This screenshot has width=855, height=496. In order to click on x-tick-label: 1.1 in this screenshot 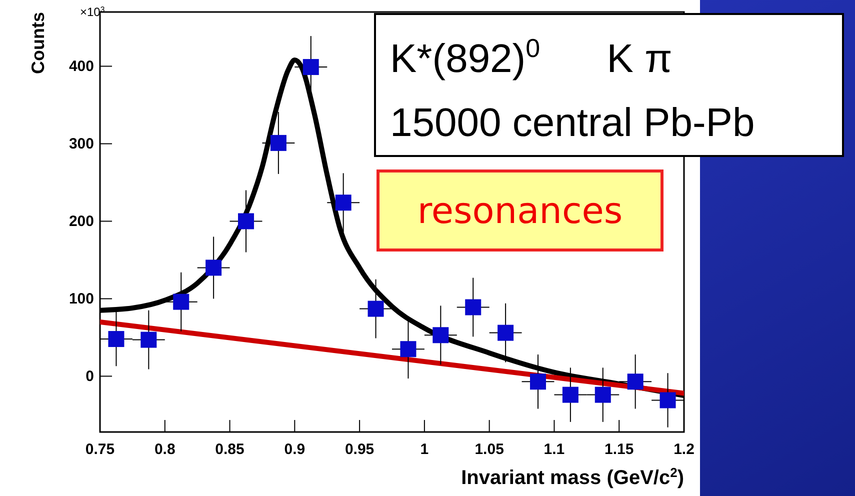, I will do `click(554, 449)`.